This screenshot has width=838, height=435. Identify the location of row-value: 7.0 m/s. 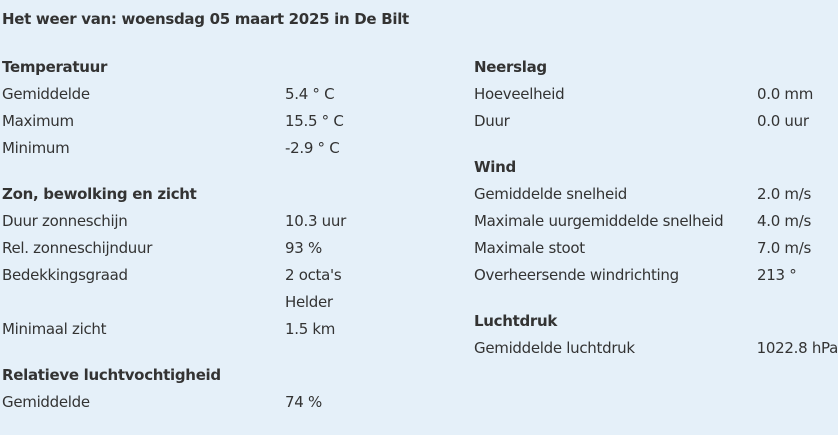
(784, 248).